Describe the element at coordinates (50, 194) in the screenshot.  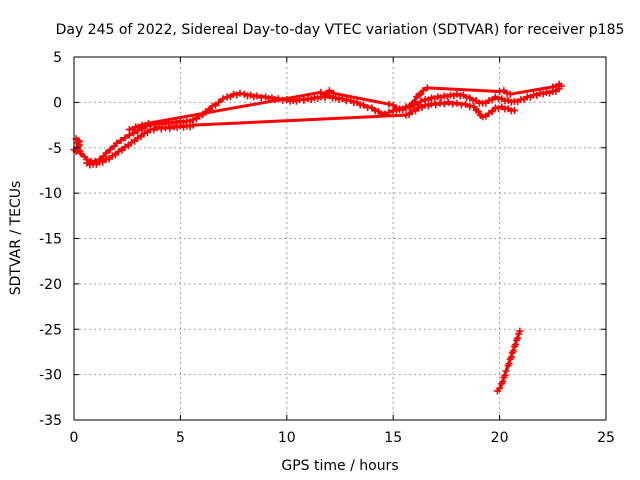
I see `y-tick-label: -10` at that location.